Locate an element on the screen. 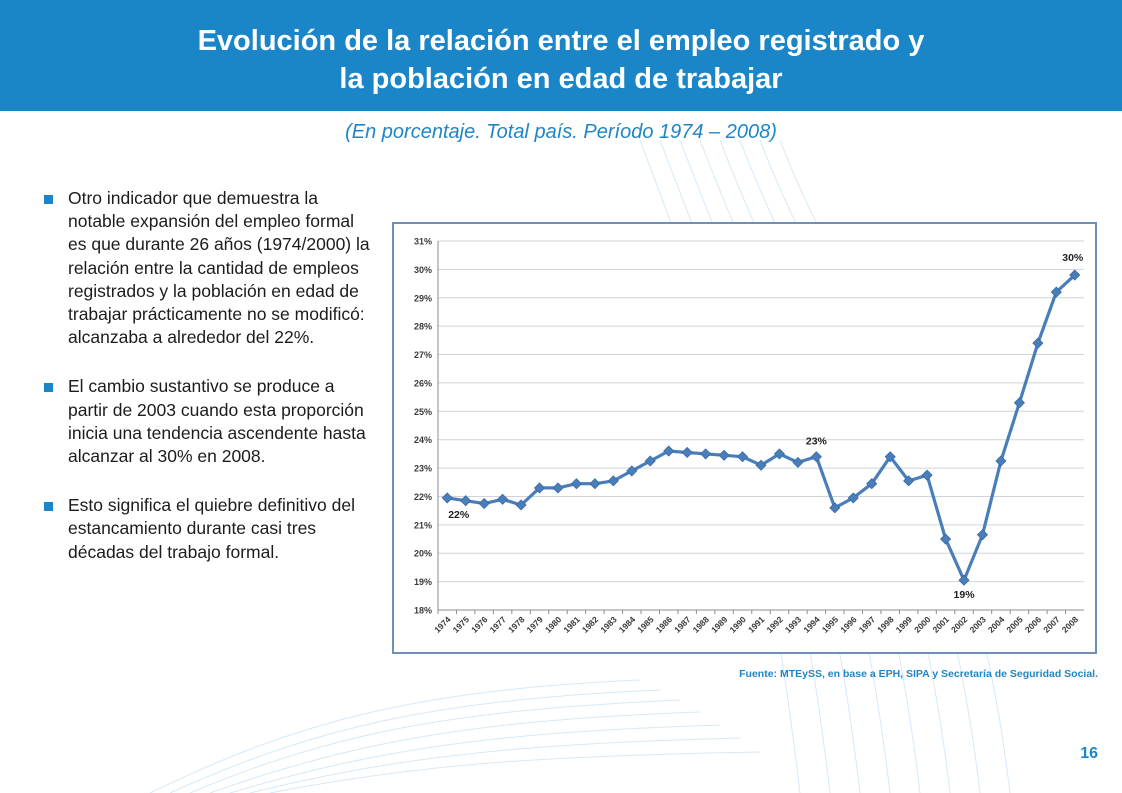 This screenshot has width=1122, height=793. y-tick-label: 18% is located at coordinates (423, 611).